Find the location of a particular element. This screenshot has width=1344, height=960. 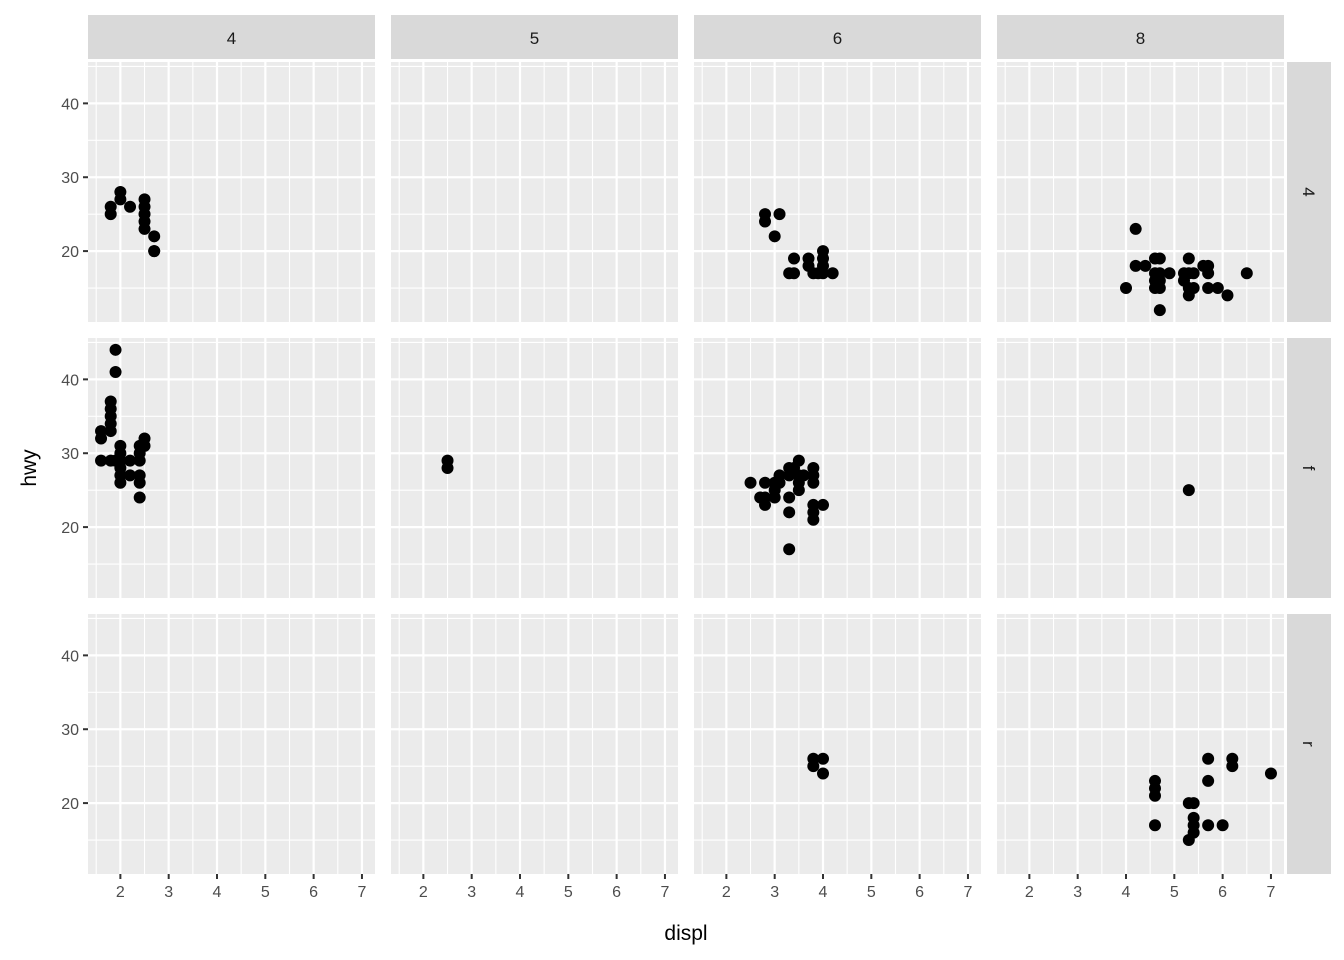

column-strip-label: 6 is located at coordinates (837, 38).